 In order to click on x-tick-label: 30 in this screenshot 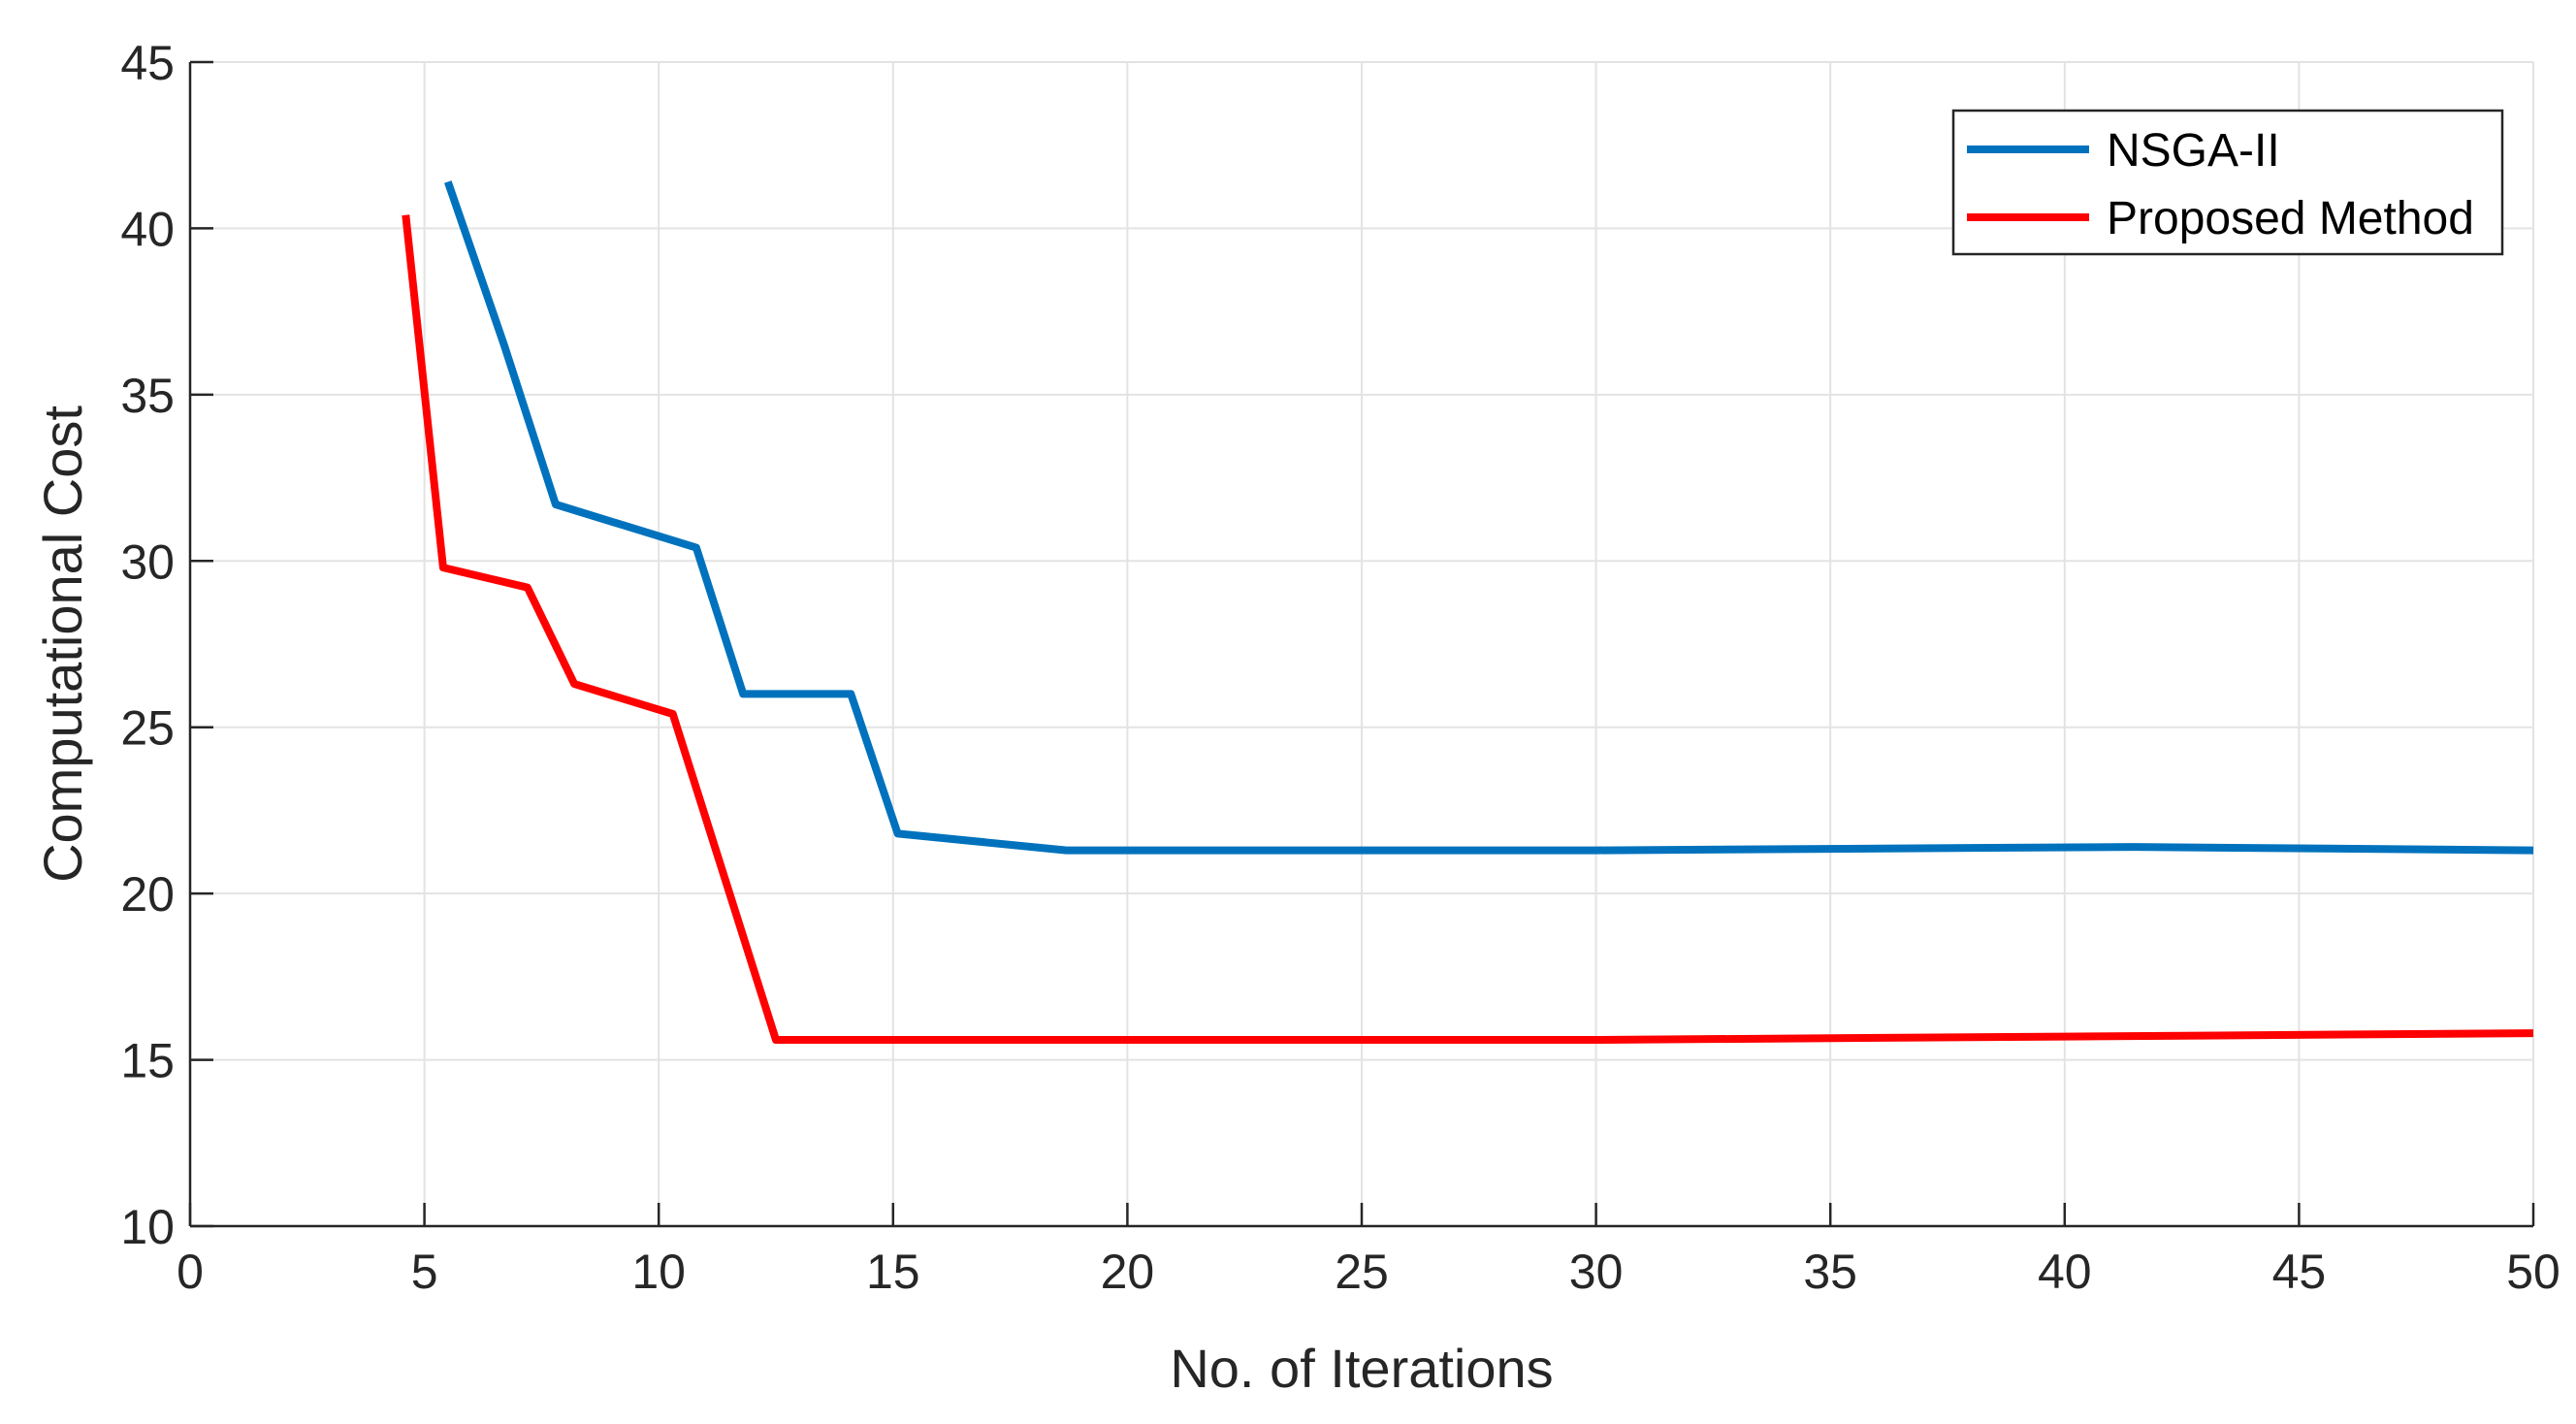, I will do `click(1596, 1272)`.